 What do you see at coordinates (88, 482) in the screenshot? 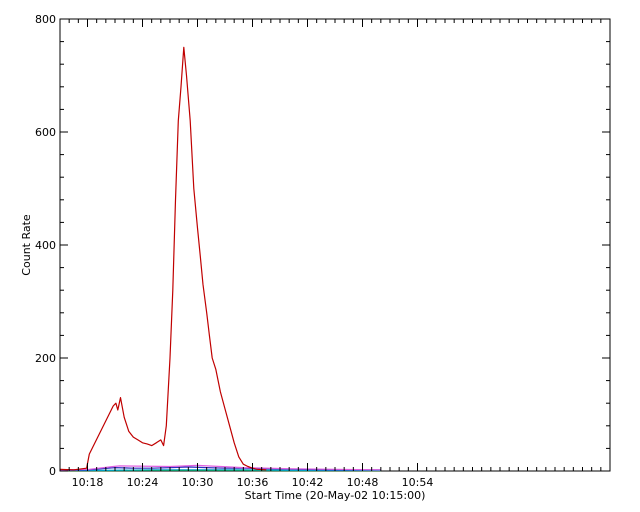
I see `x-tick-label: 10:18` at bounding box center [88, 482].